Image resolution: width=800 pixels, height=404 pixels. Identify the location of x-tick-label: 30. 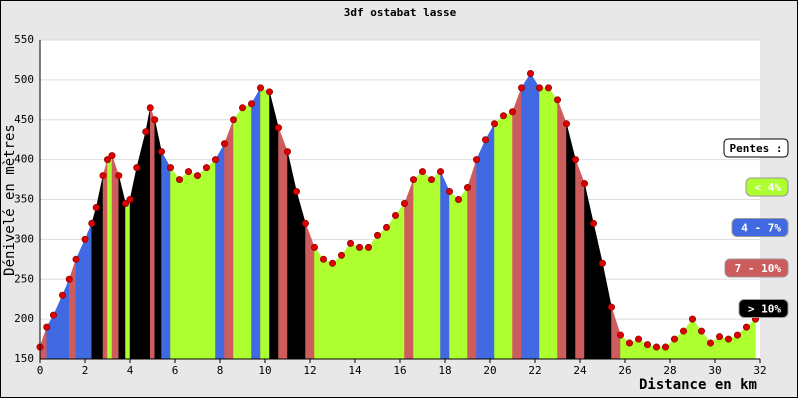
(714, 370).